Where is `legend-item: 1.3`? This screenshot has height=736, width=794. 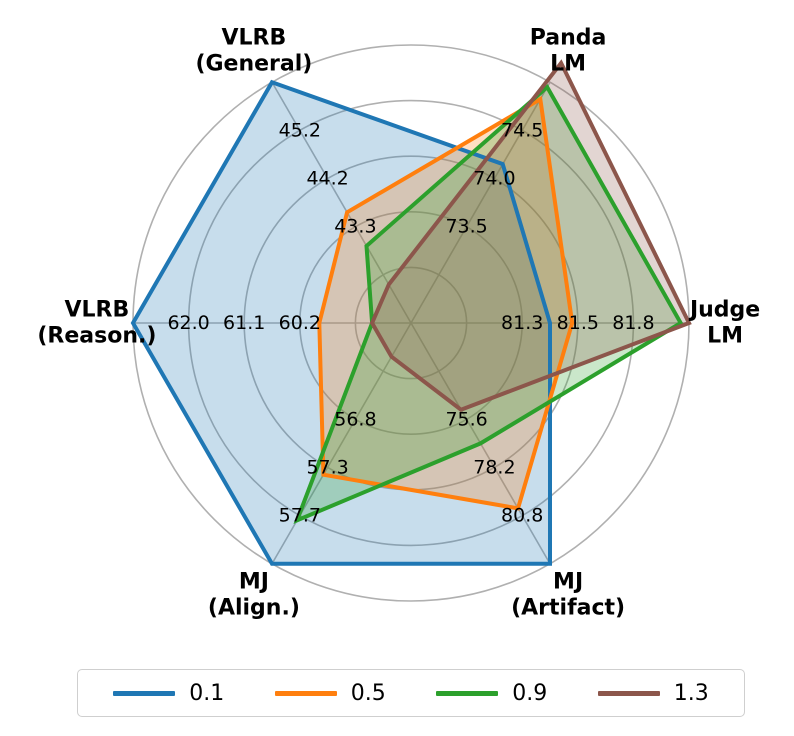
legend-item: 1.3 is located at coordinates (653, 693).